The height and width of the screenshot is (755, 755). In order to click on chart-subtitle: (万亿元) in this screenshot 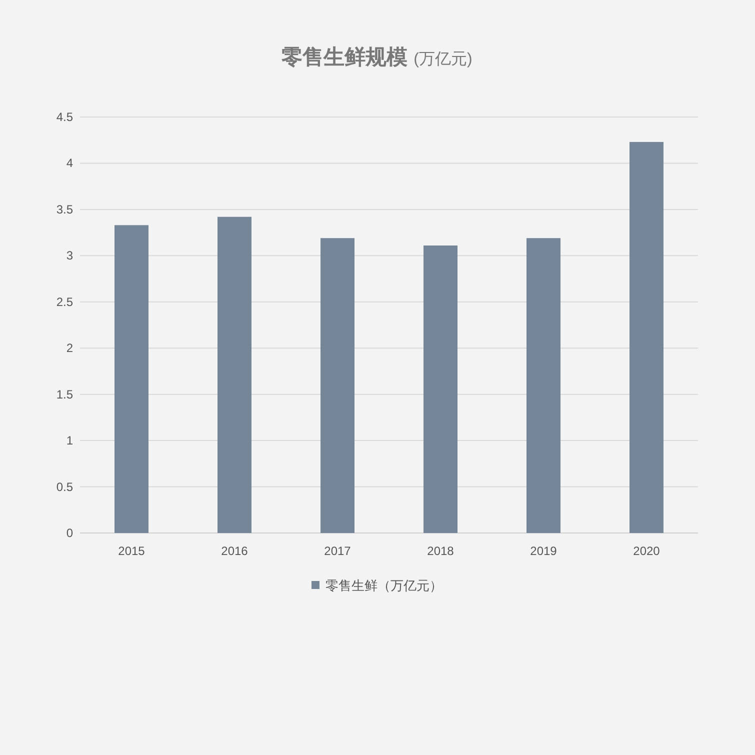, I will do `click(443, 59)`.